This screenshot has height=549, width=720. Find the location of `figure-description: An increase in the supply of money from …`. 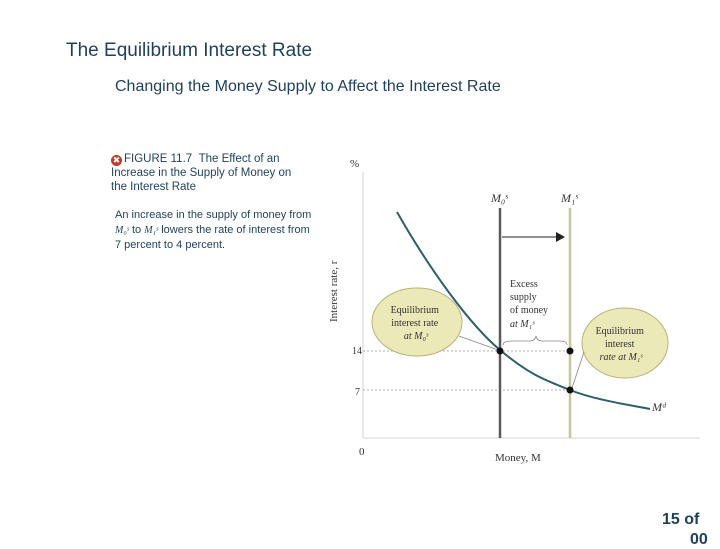

figure-description: An increase in the supply of money from … is located at coordinates (215, 230).